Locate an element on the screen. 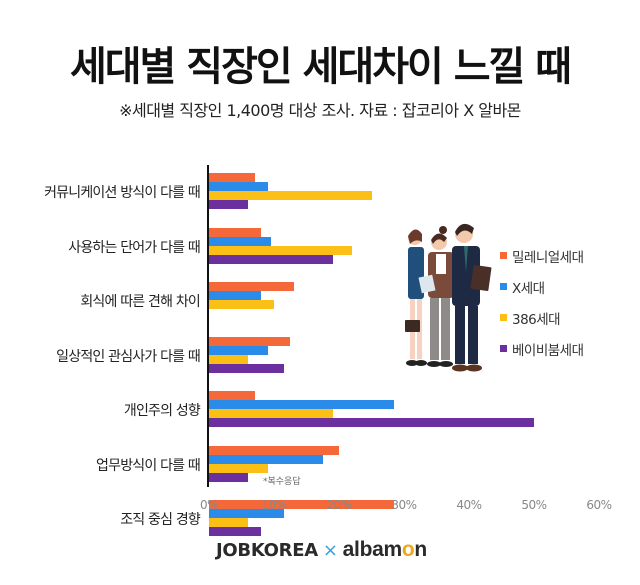 The width and height of the screenshot is (640, 585). x-tick-label: 30% is located at coordinates (404, 505).